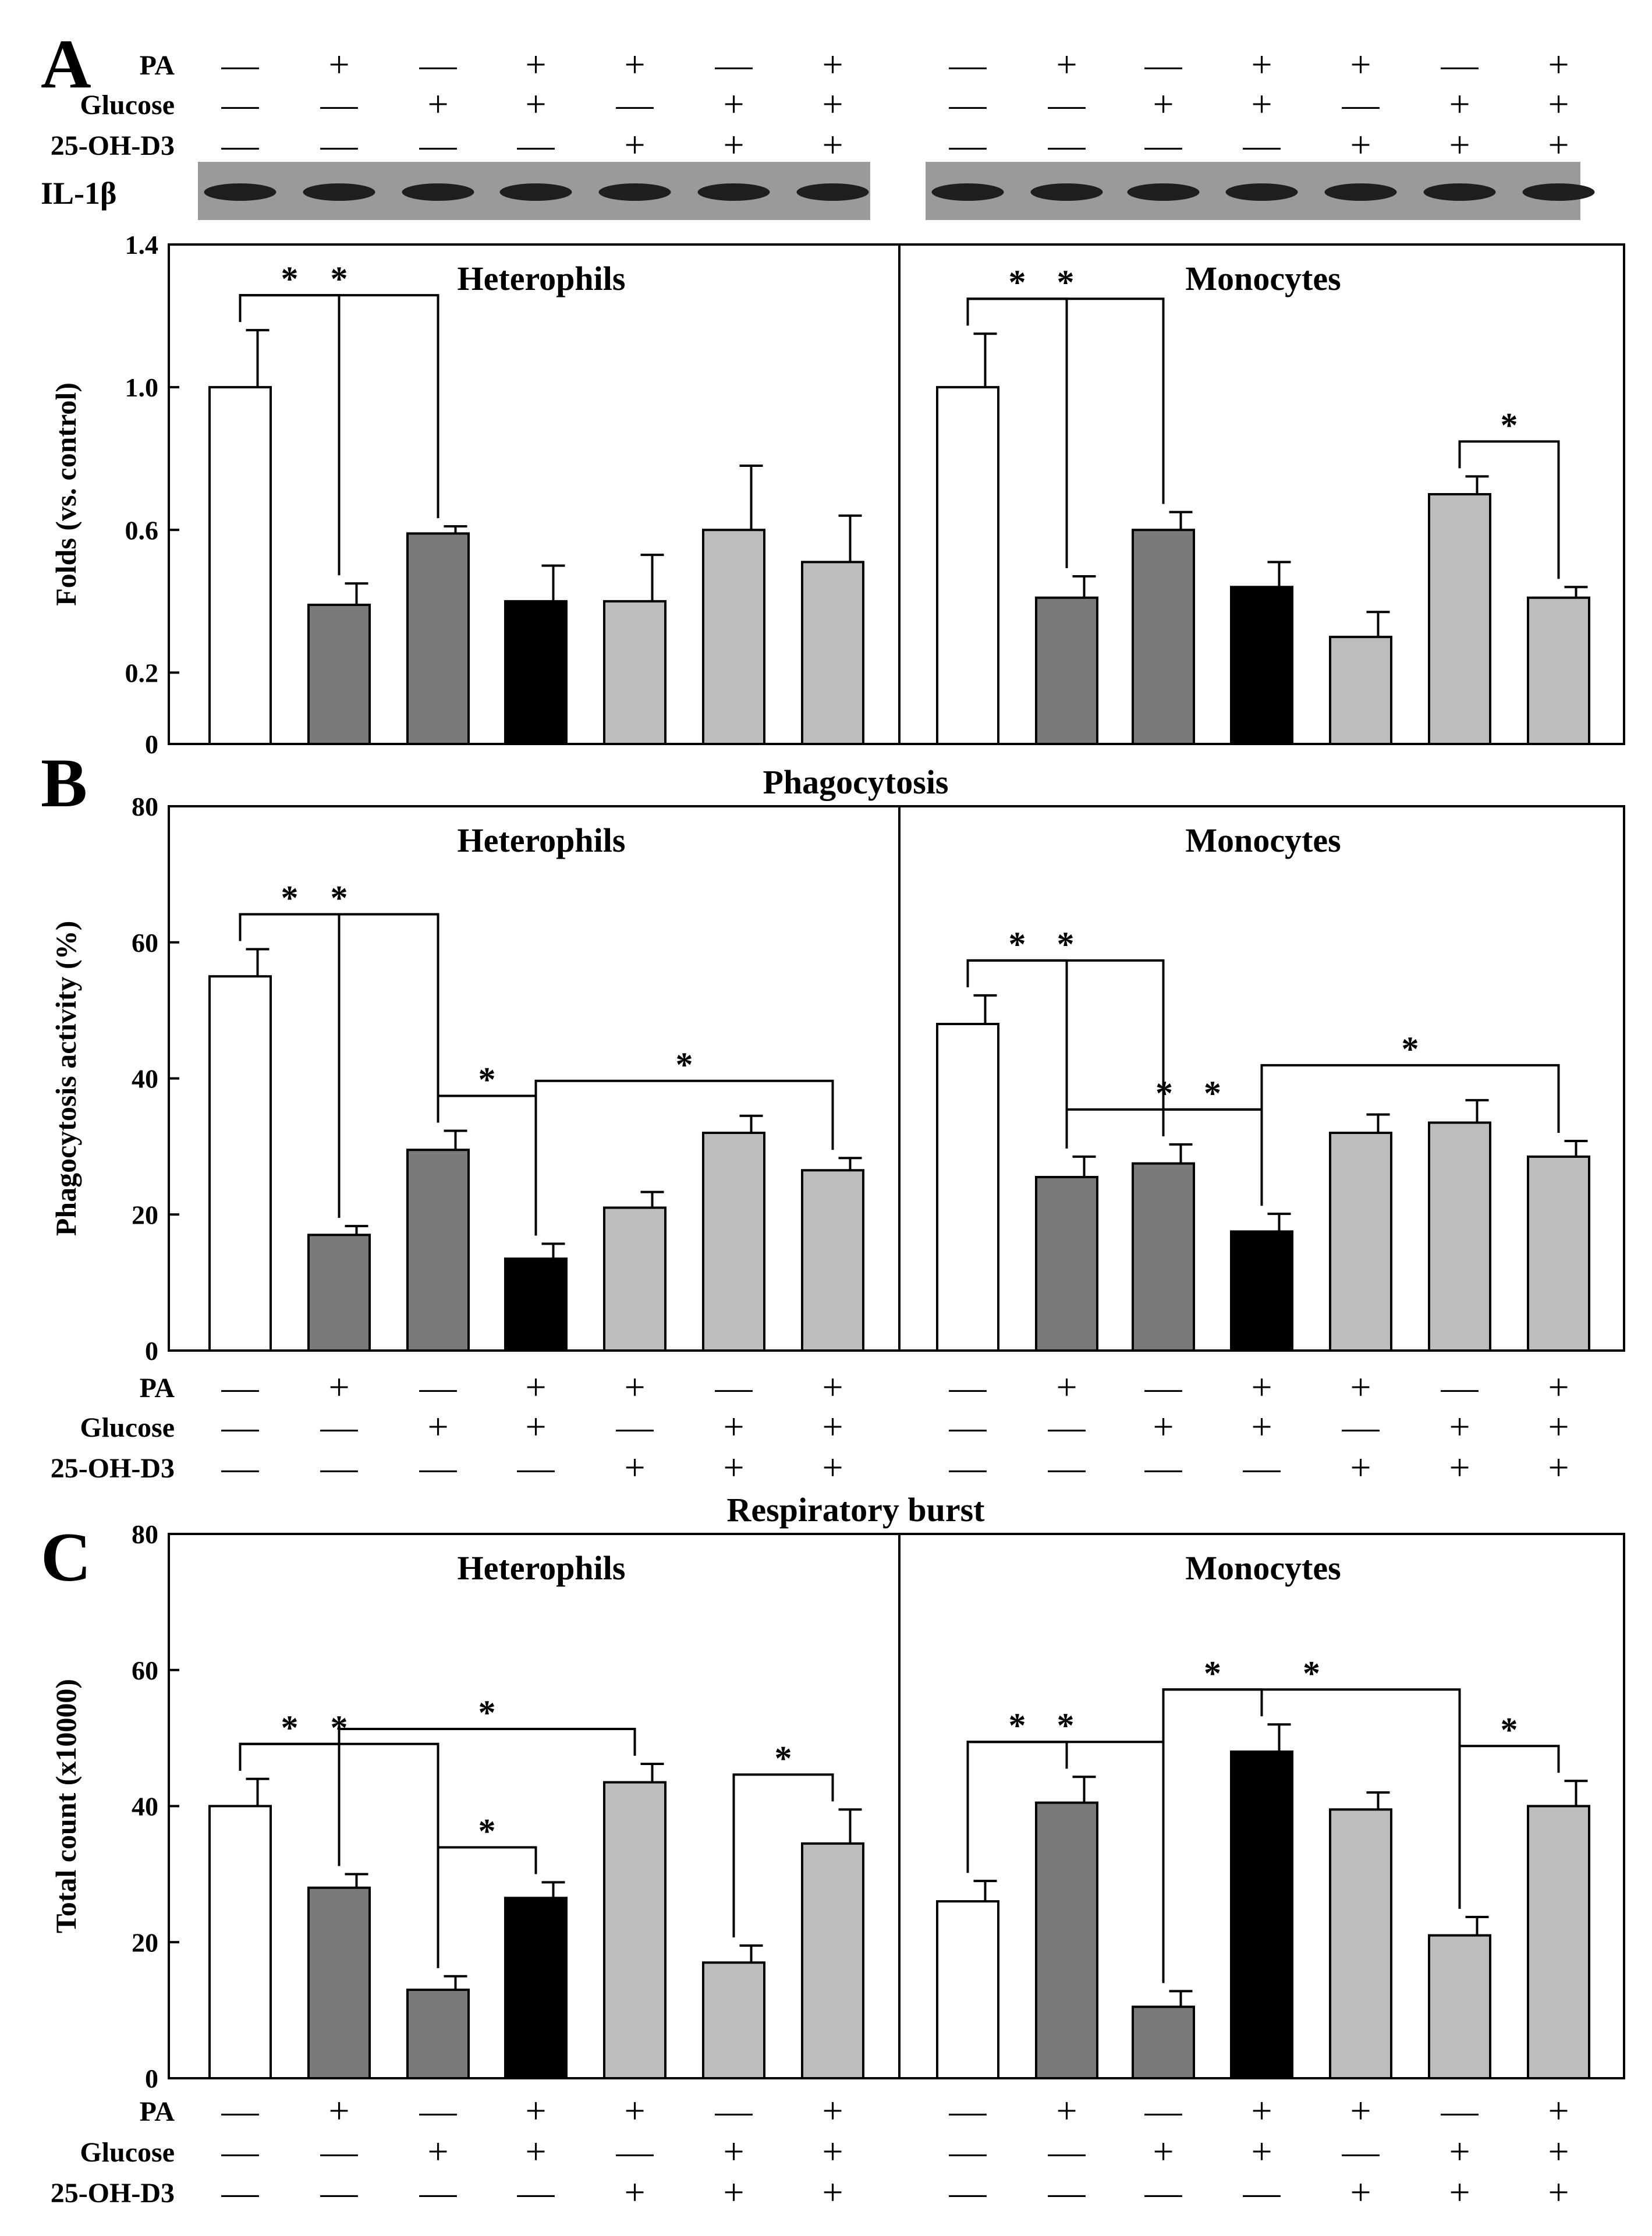  I want to click on y-tick-label: 60, so click(145, 1671).